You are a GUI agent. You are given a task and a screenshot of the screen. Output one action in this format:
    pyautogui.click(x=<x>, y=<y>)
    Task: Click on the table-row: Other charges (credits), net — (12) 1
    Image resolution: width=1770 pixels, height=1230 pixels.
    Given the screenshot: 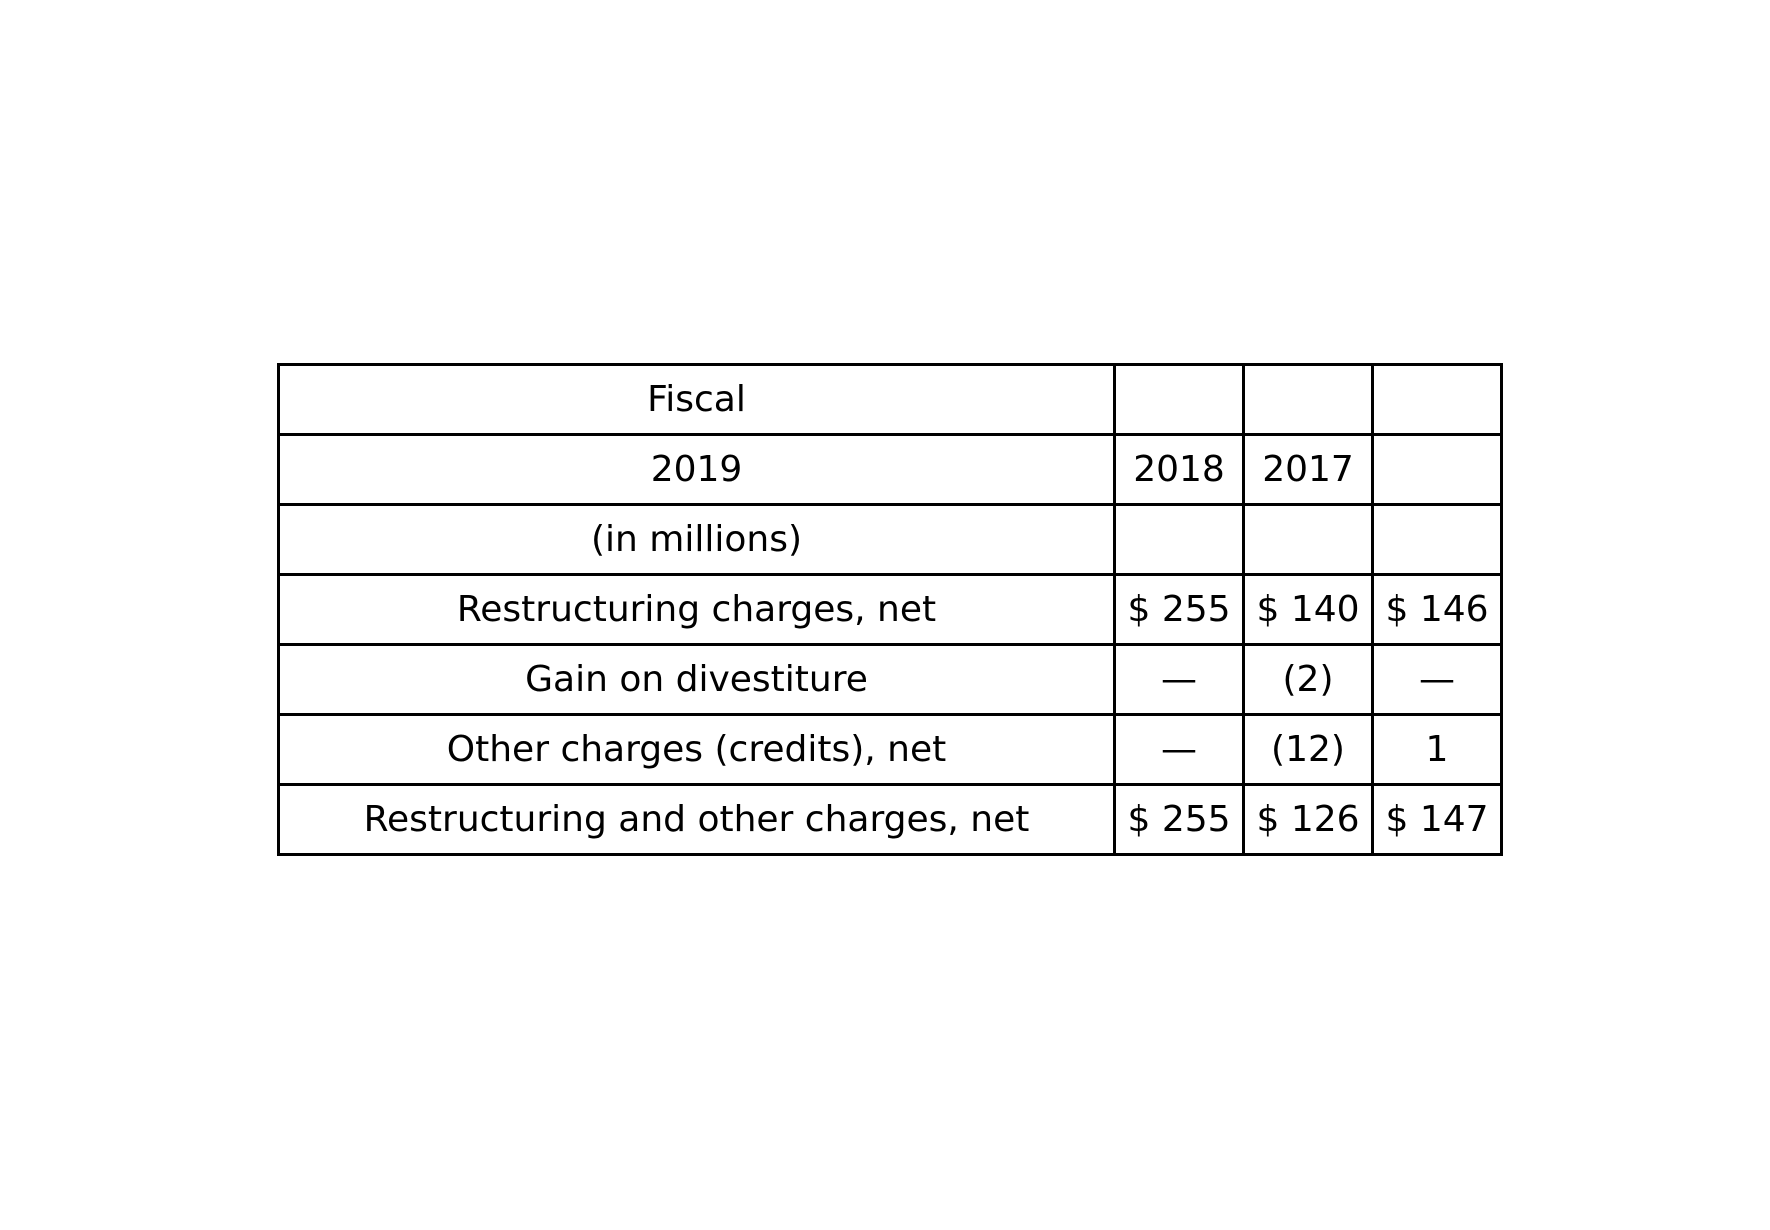 What is the action you would take?
    pyautogui.click(x=890, y=749)
    